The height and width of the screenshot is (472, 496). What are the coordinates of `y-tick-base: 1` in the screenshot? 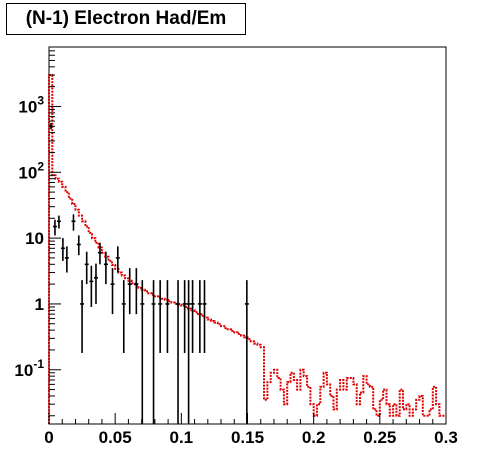 It's located at (39, 304).